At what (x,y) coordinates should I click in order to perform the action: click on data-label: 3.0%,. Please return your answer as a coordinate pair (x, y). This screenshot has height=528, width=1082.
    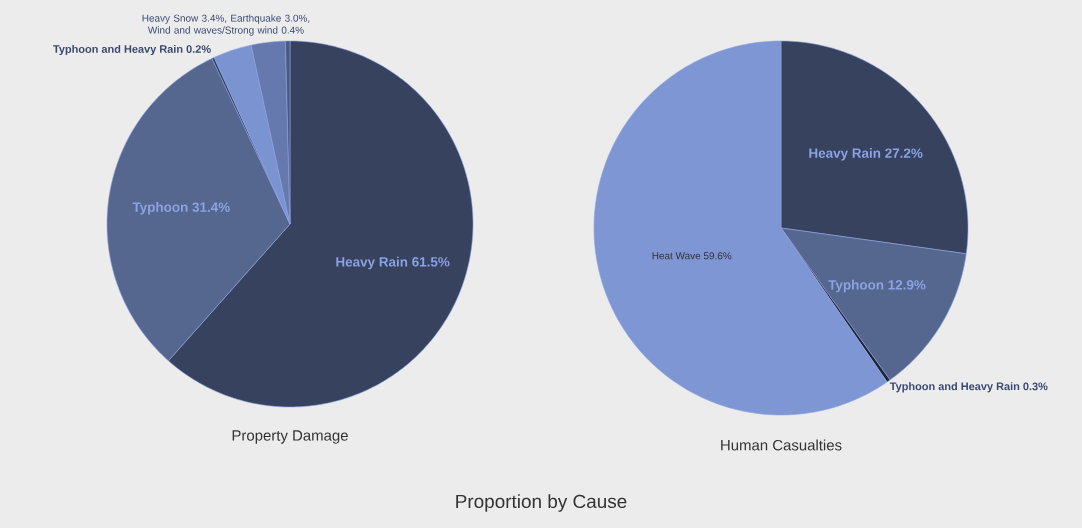
    Looking at the image, I should click on (297, 18).